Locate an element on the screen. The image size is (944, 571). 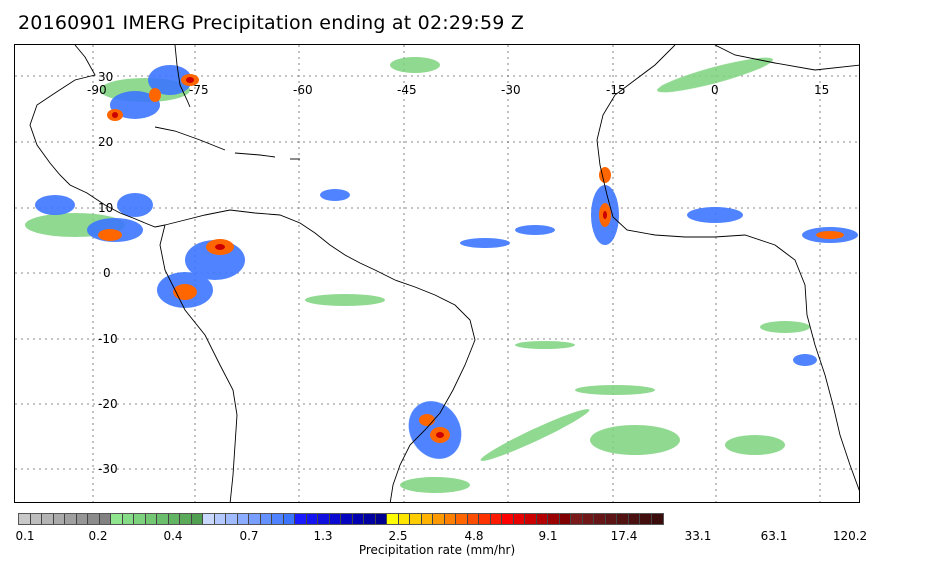
longitude-label: -45 is located at coordinates (407, 90).